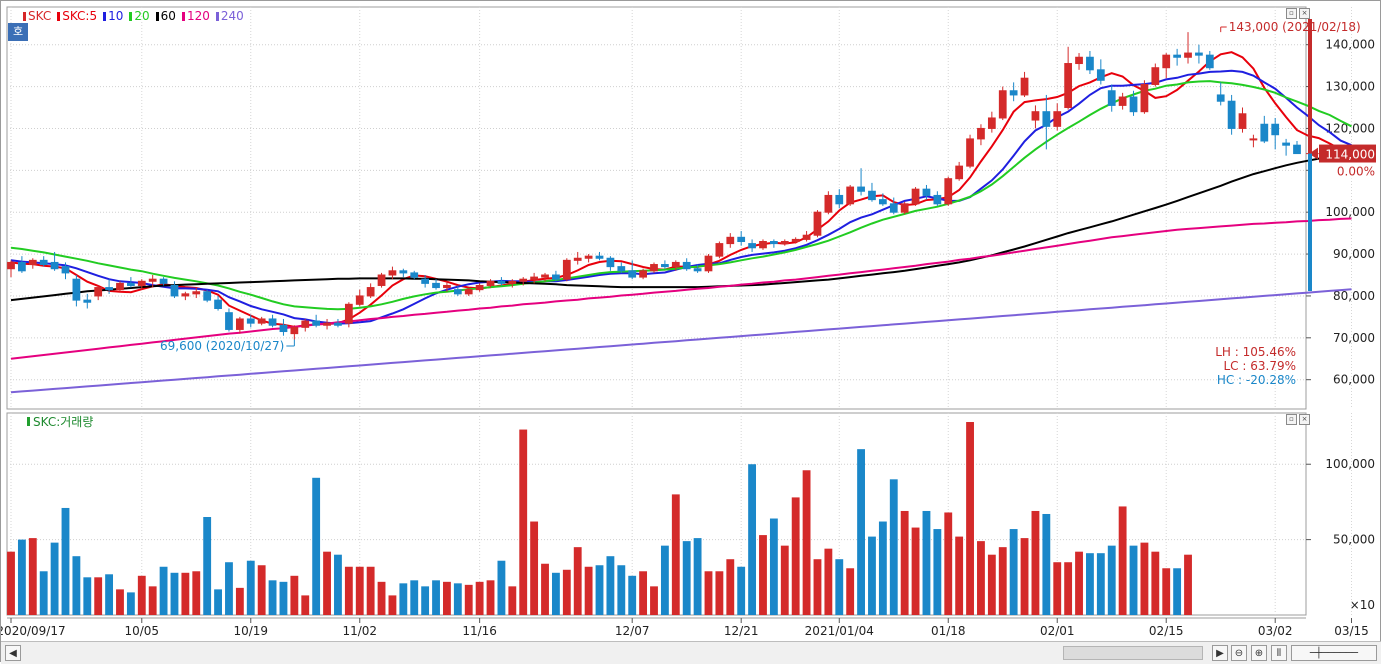 This screenshot has height=664, width=1381. Describe the element at coordinates (1291, 13) in the screenshot. I see `panel-restore-icon: ▫` at that location.